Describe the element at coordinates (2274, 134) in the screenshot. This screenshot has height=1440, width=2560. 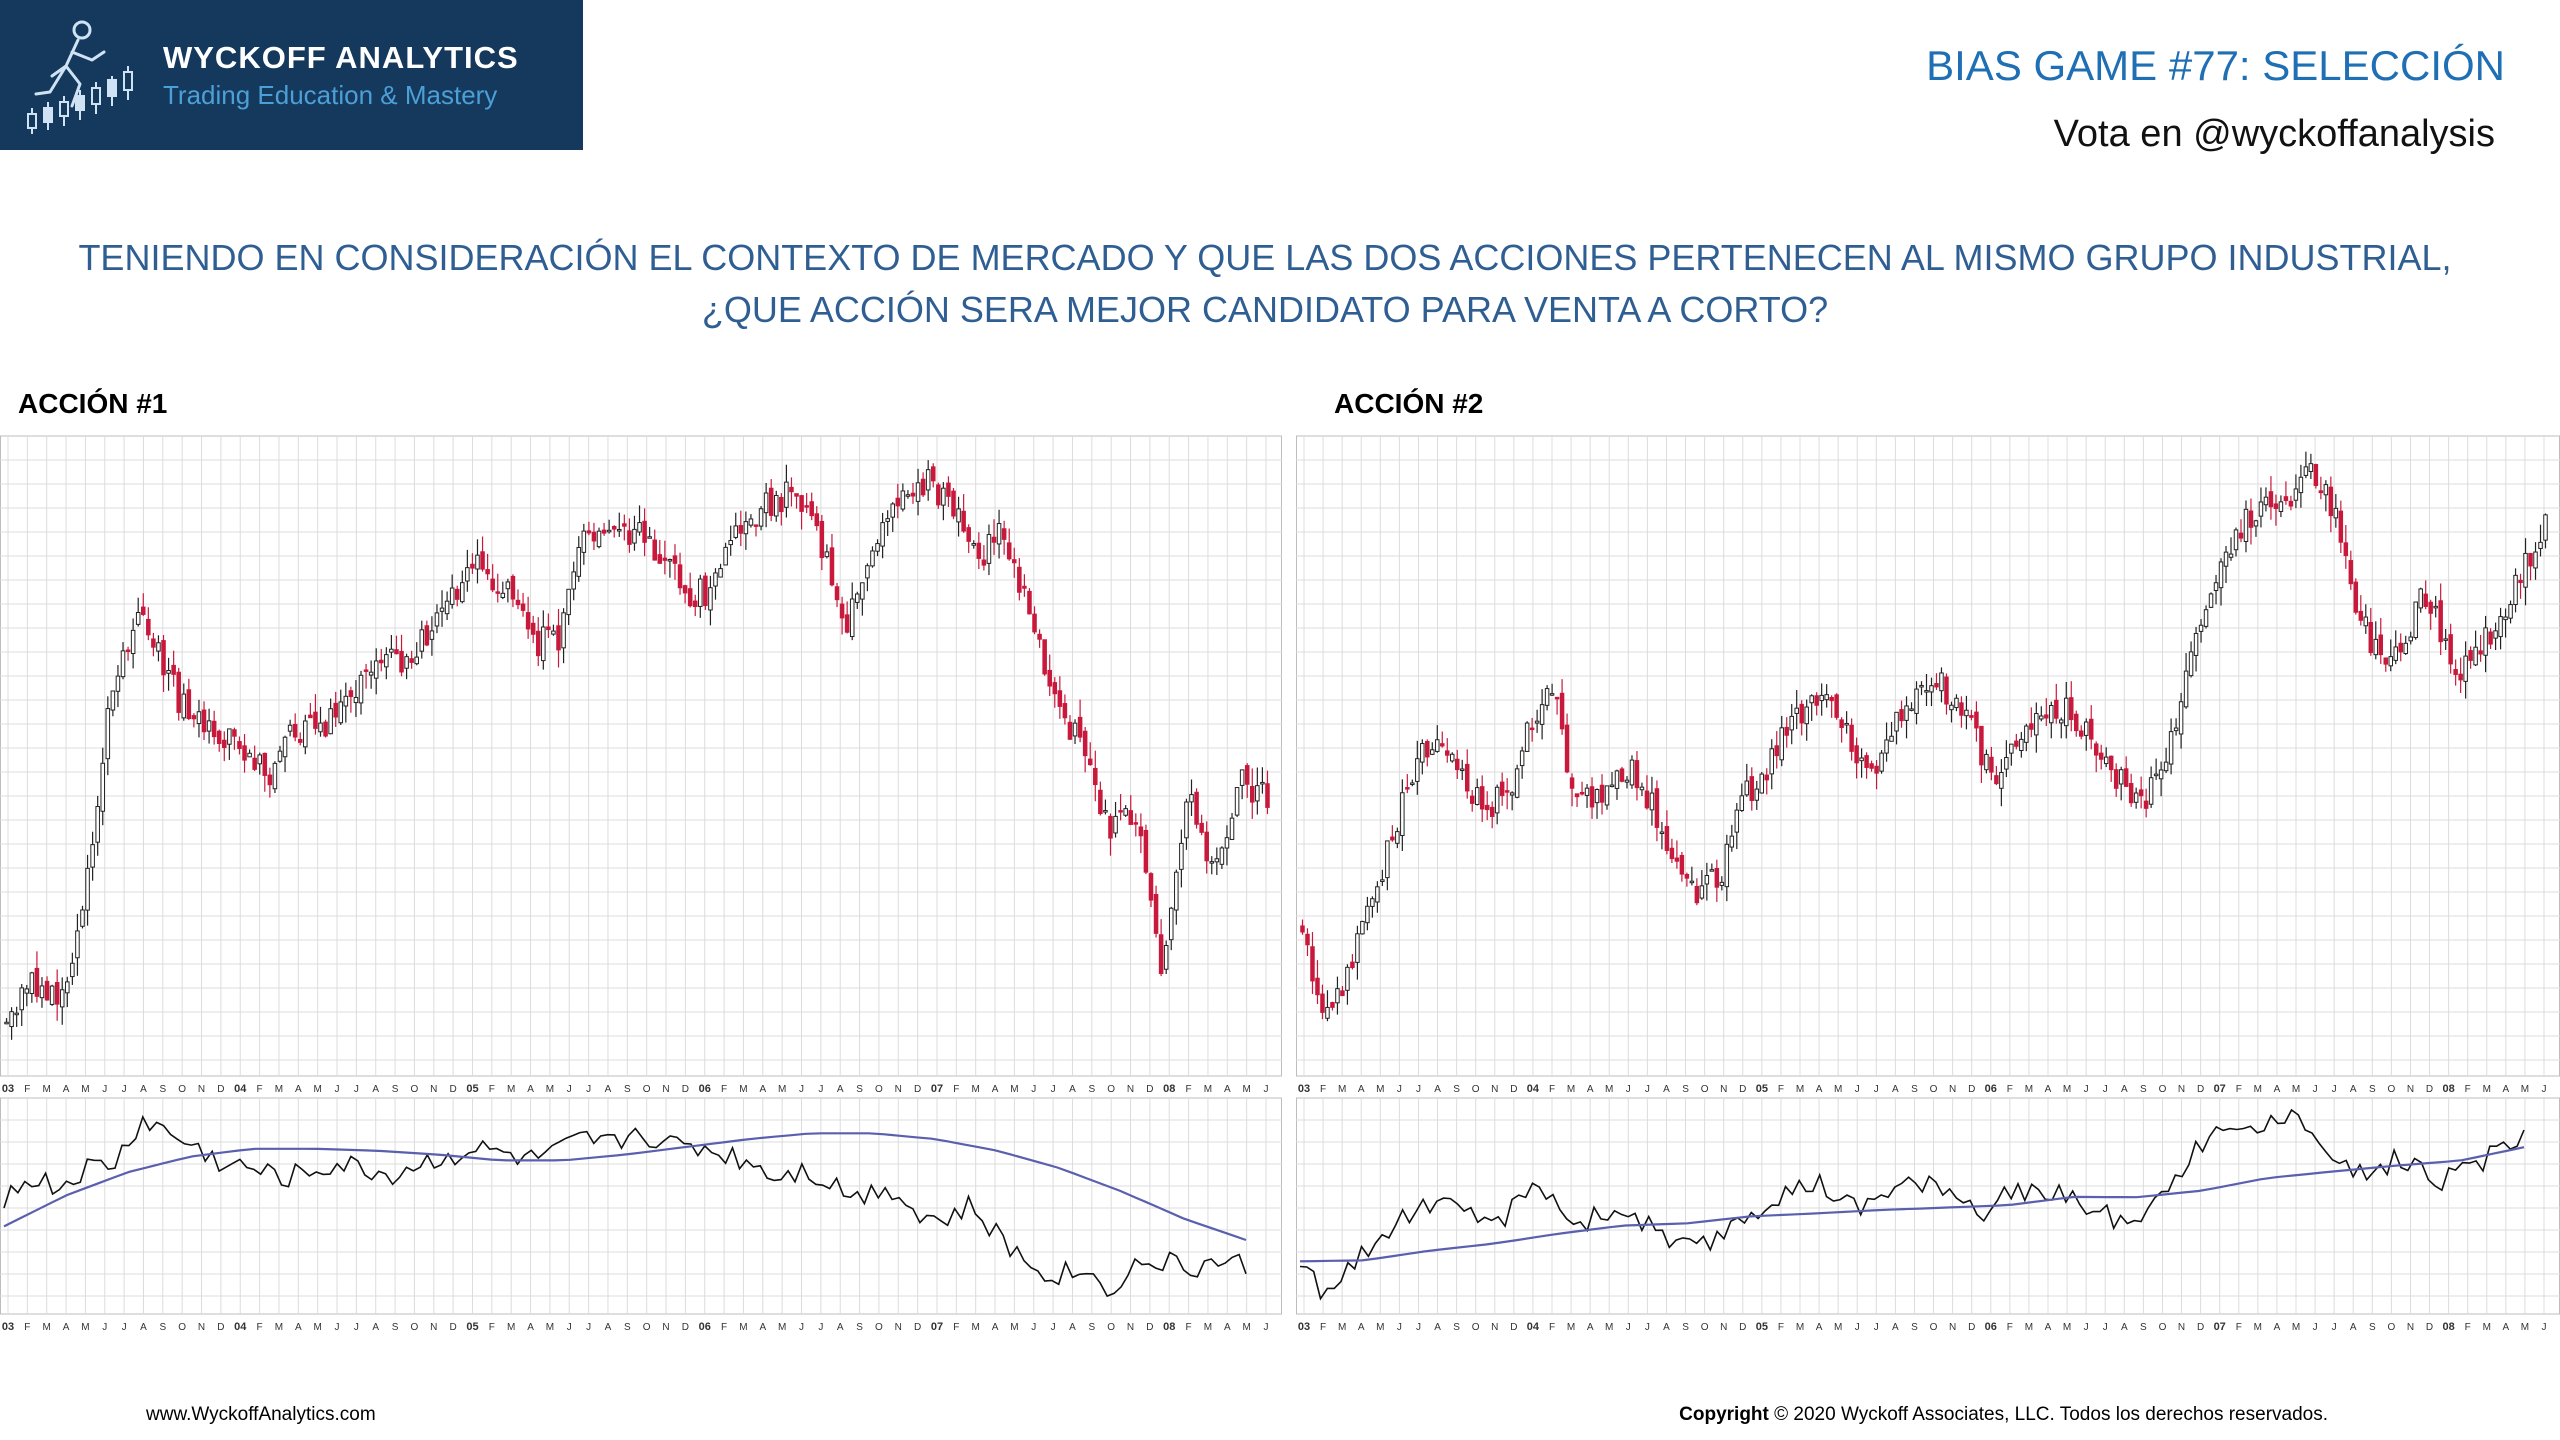
I see `vote-handle: Vota en @wyckoffanalysis` at that location.